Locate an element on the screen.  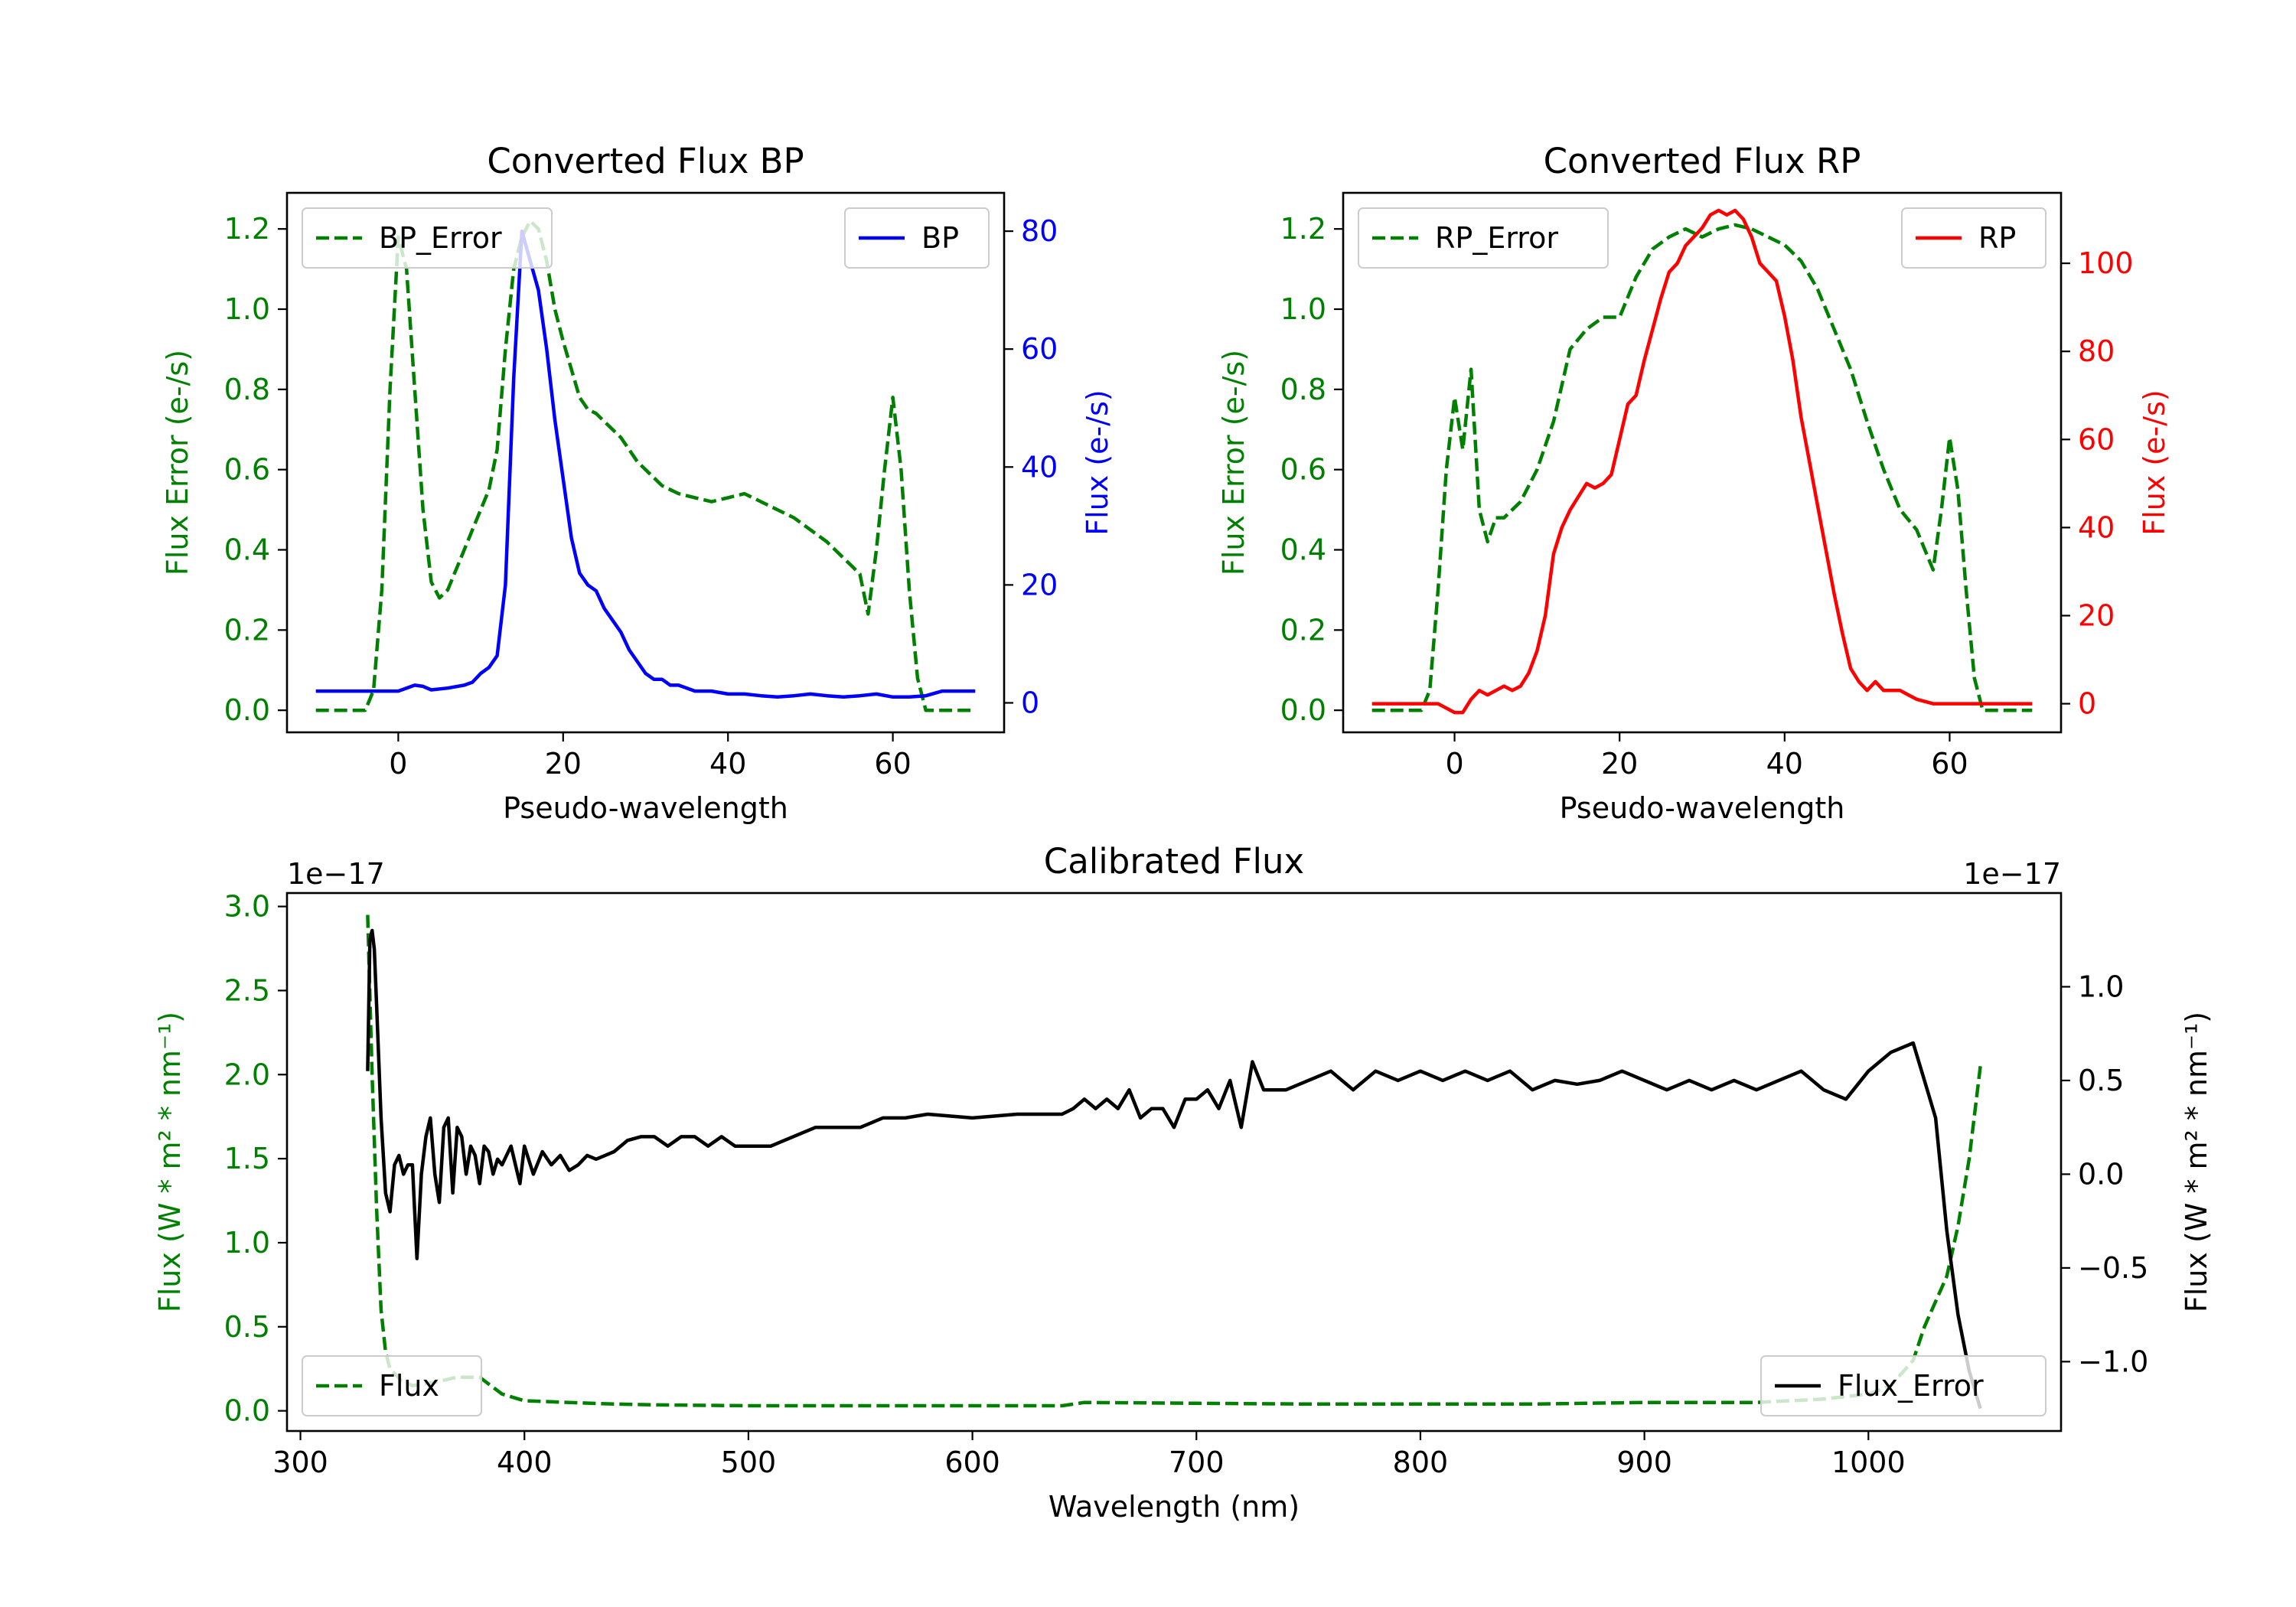
bp-y-left-axis-label: Flux Error (e-/s) is located at coordinates (177, 463).